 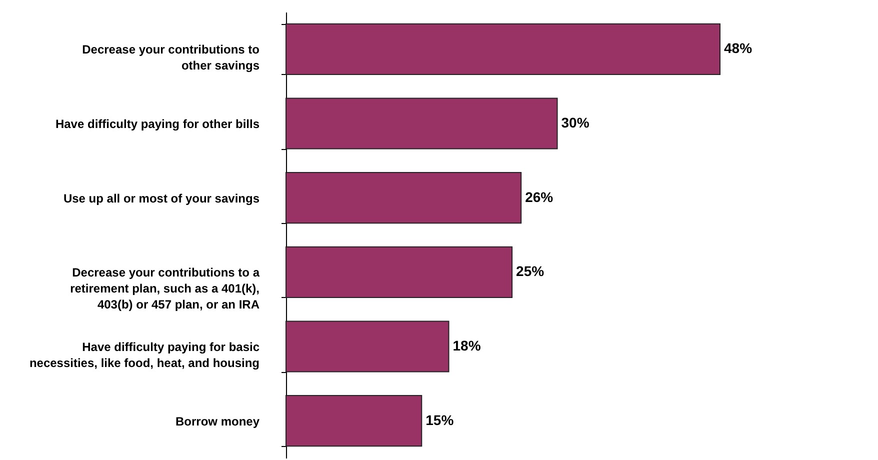 What do you see at coordinates (539, 196) in the screenshot?
I see `data-label: 26%` at bounding box center [539, 196].